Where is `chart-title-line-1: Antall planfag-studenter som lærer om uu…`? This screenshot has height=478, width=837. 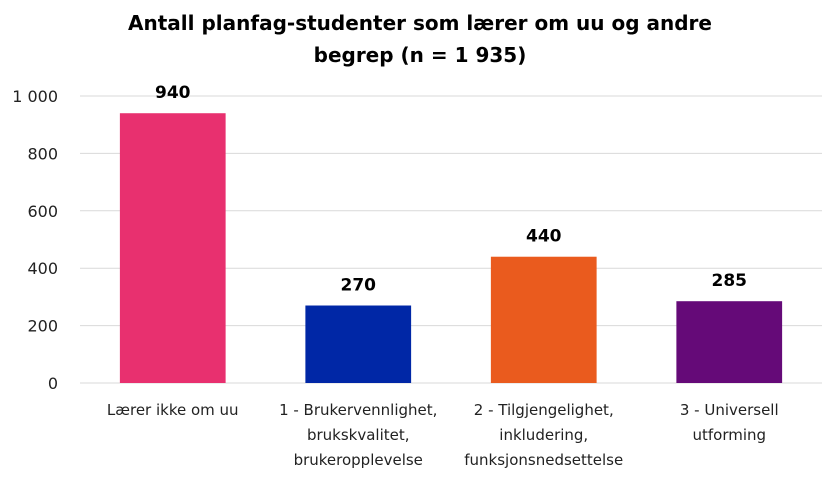
chart-title-line-1: Antall planfag-studenter som lærer om uu… is located at coordinates (420, 23).